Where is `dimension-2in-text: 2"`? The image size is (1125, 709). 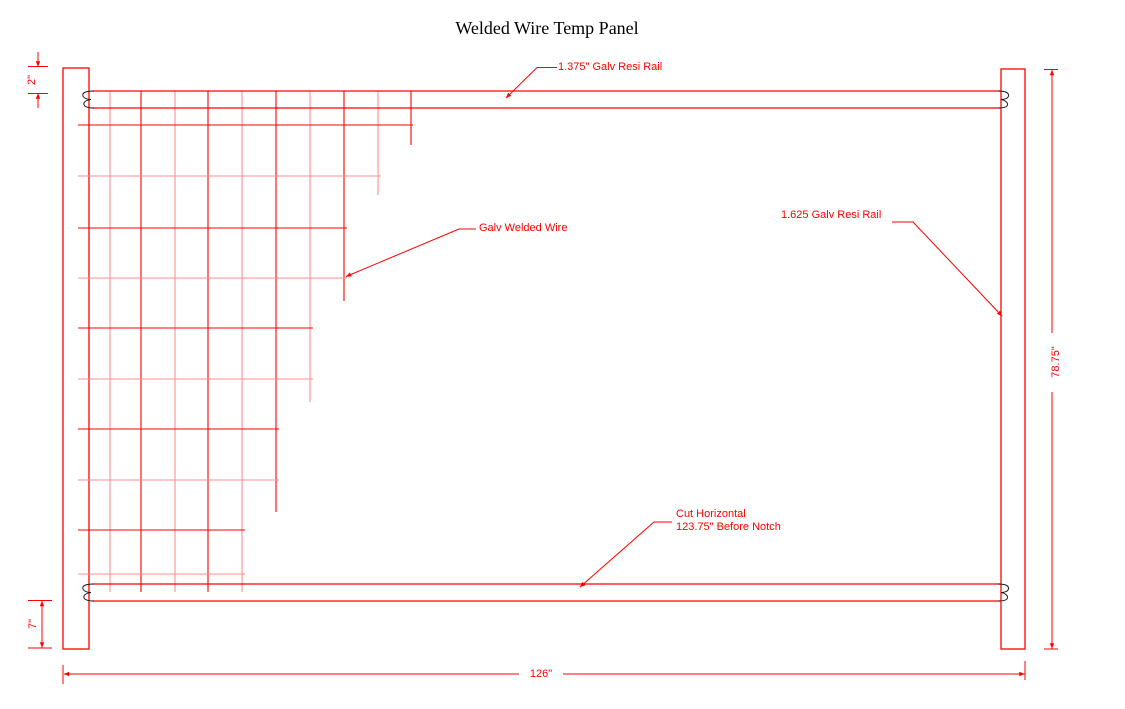 dimension-2in-text: 2" is located at coordinates (32, 80).